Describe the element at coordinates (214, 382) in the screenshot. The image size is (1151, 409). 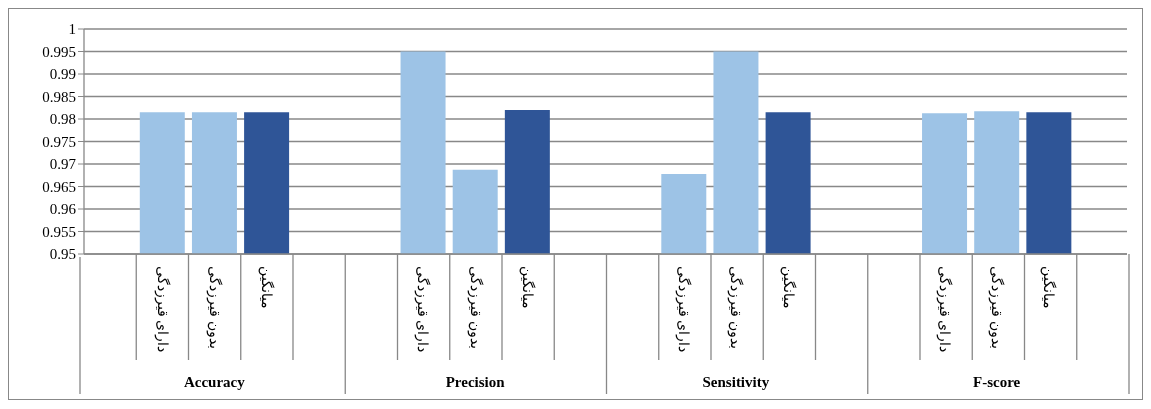
I see `text: Accuracy` at that location.